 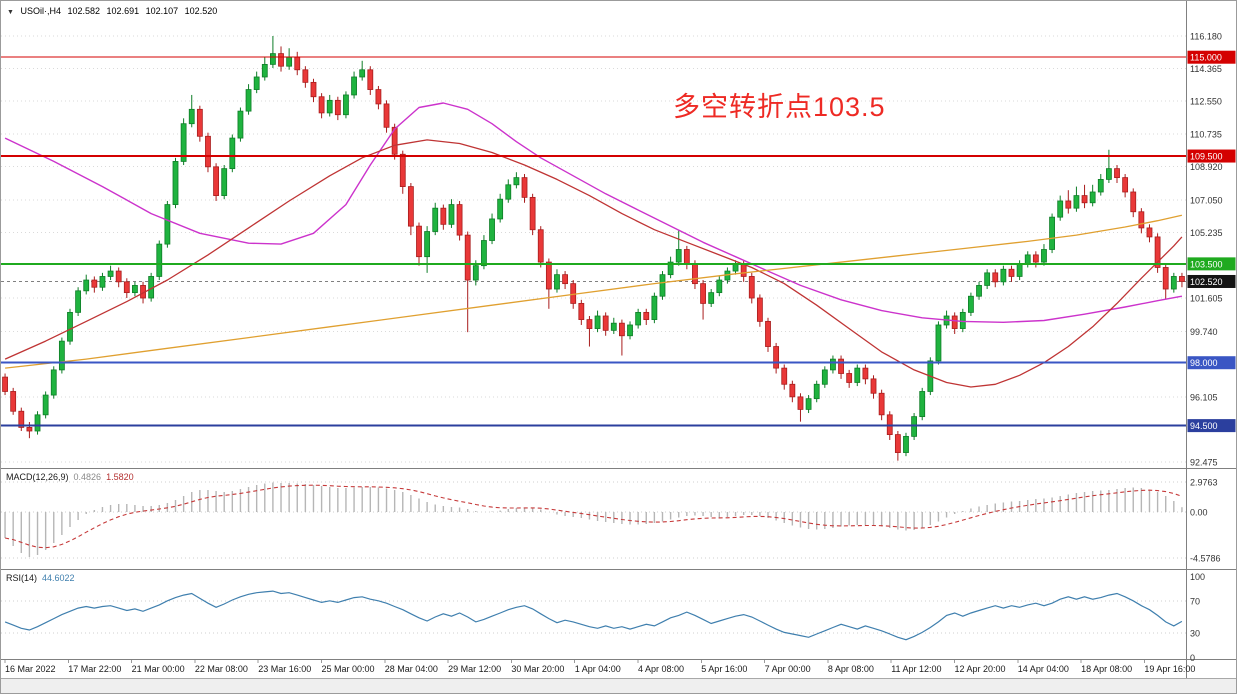 What do you see at coordinates (661, 669) in the screenshot?
I see `time-label: 4 Apr 08:00` at bounding box center [661, 669].